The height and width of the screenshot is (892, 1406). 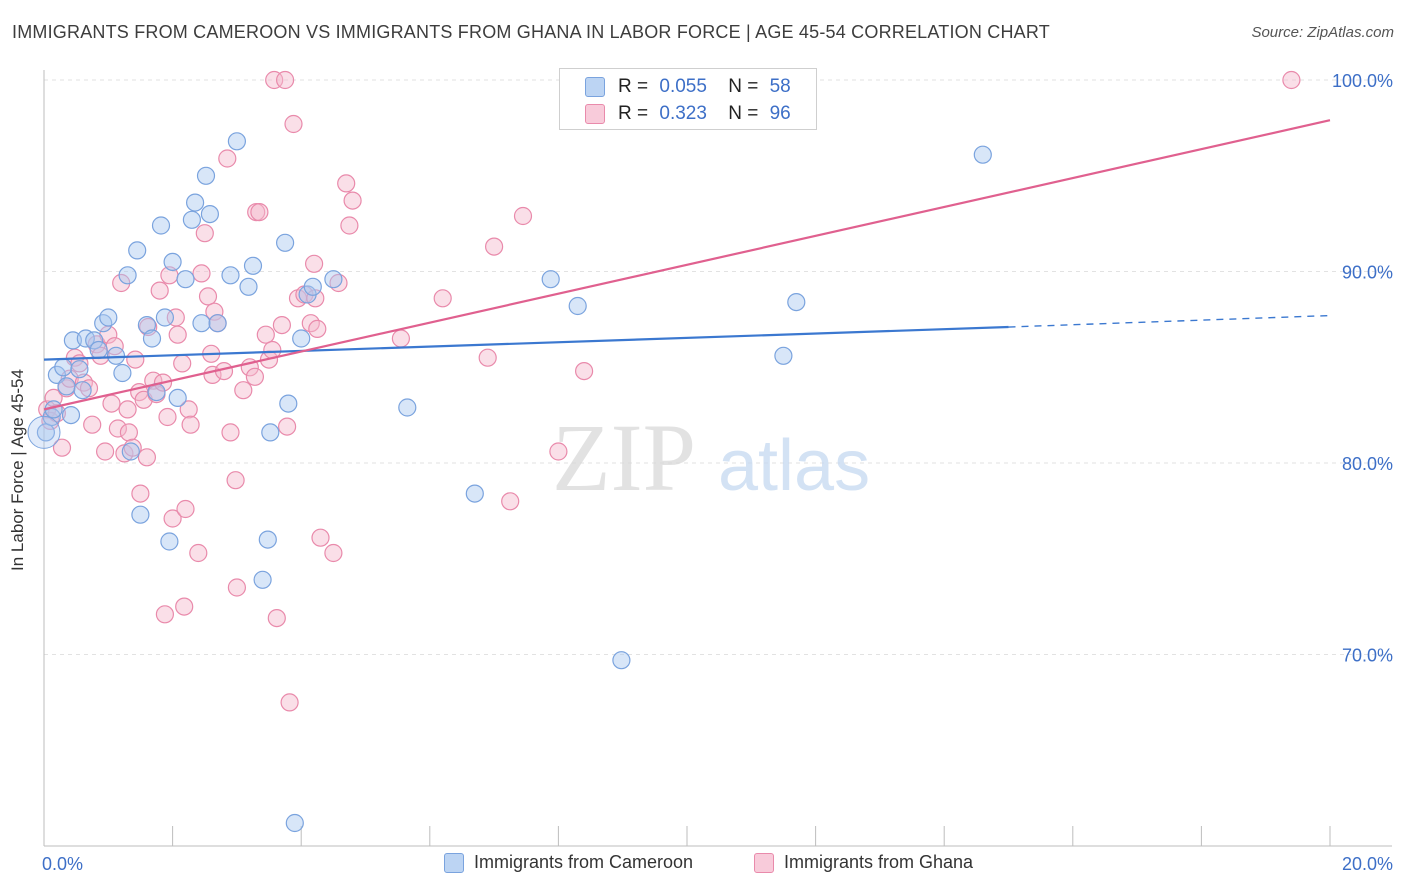 What do you see at coordinates (1367, 864) in the screenshot?
I see `x-tick-label: 20.0%` at bounding box center [1367, 864].